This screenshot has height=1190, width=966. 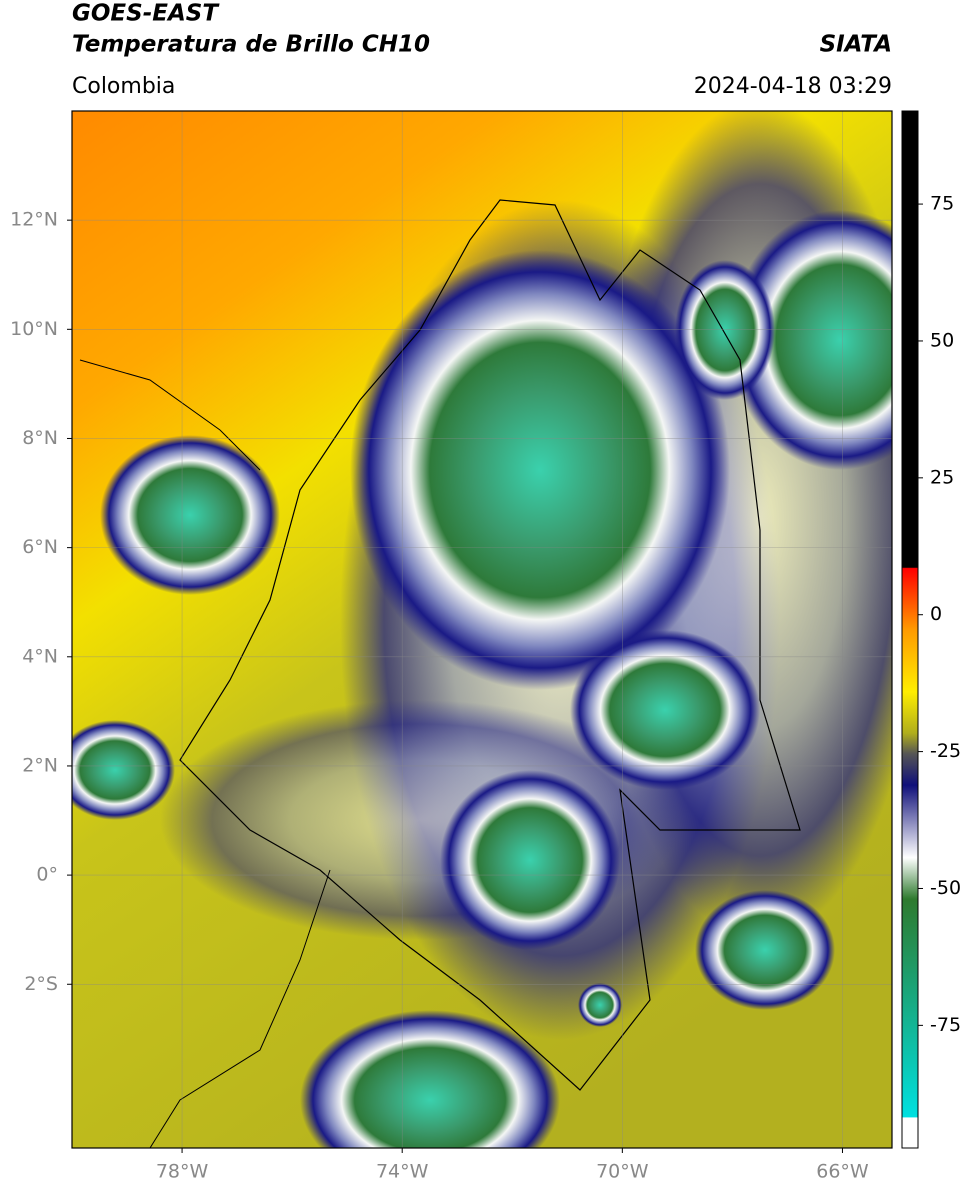 I want to click on x-tick-label: 74°W, so click(x=402, y=1172).